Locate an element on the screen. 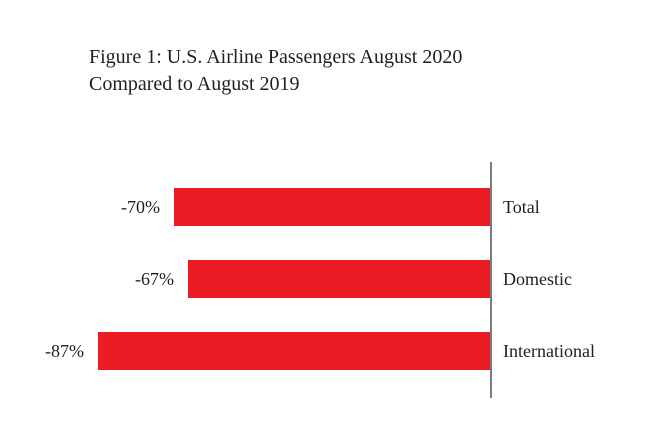 This screenshot has width=650, height=428. category-label-international: International is located at coordinates (549, 351).